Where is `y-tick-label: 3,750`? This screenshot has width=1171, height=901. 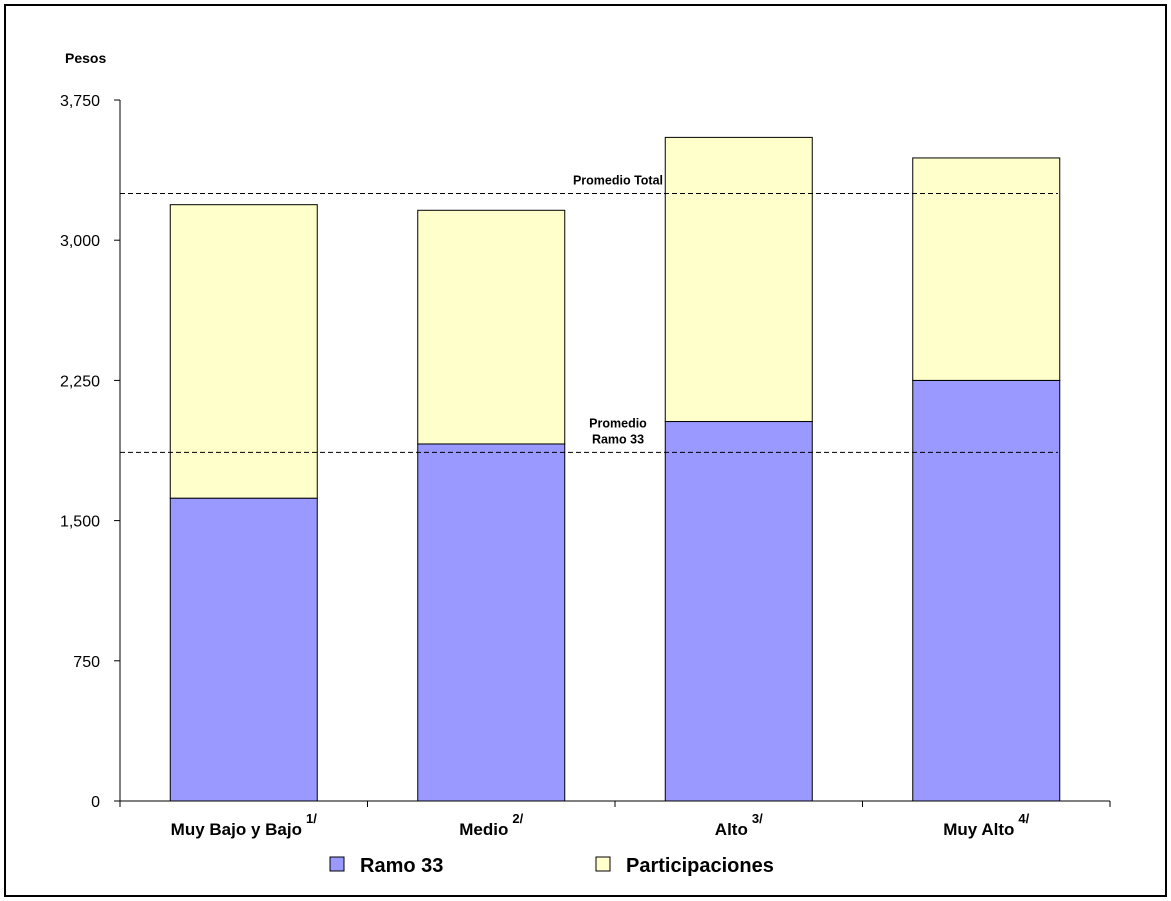 y-tick-label: 3,750 is located at coordinates (80, 101).